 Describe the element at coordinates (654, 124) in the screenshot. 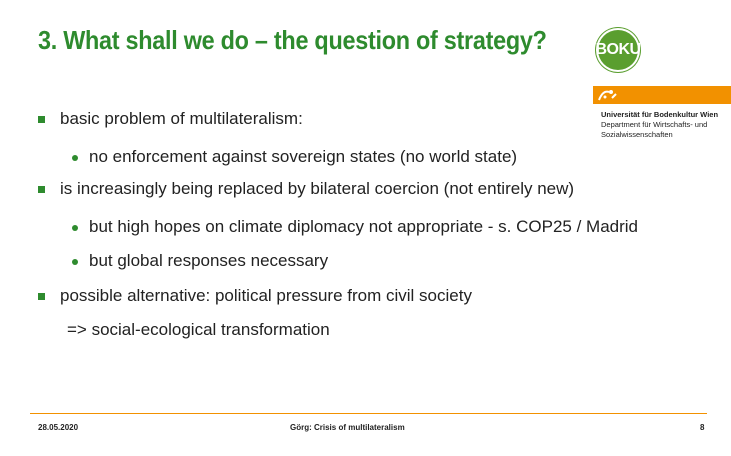

I see `department-line-1: Department für Wirtschafts- und` at that location.